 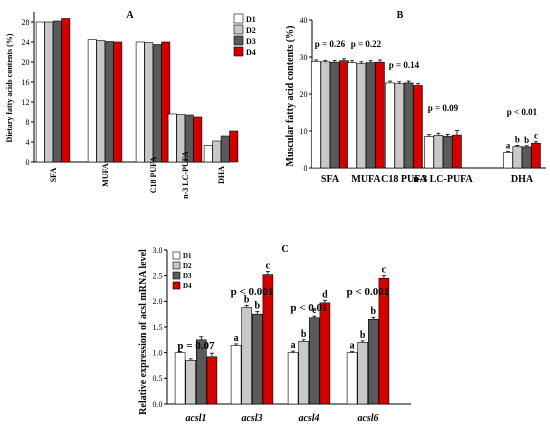 I want to click on category-label: n-3 LC-PUFA, so click(x=443, y=179).